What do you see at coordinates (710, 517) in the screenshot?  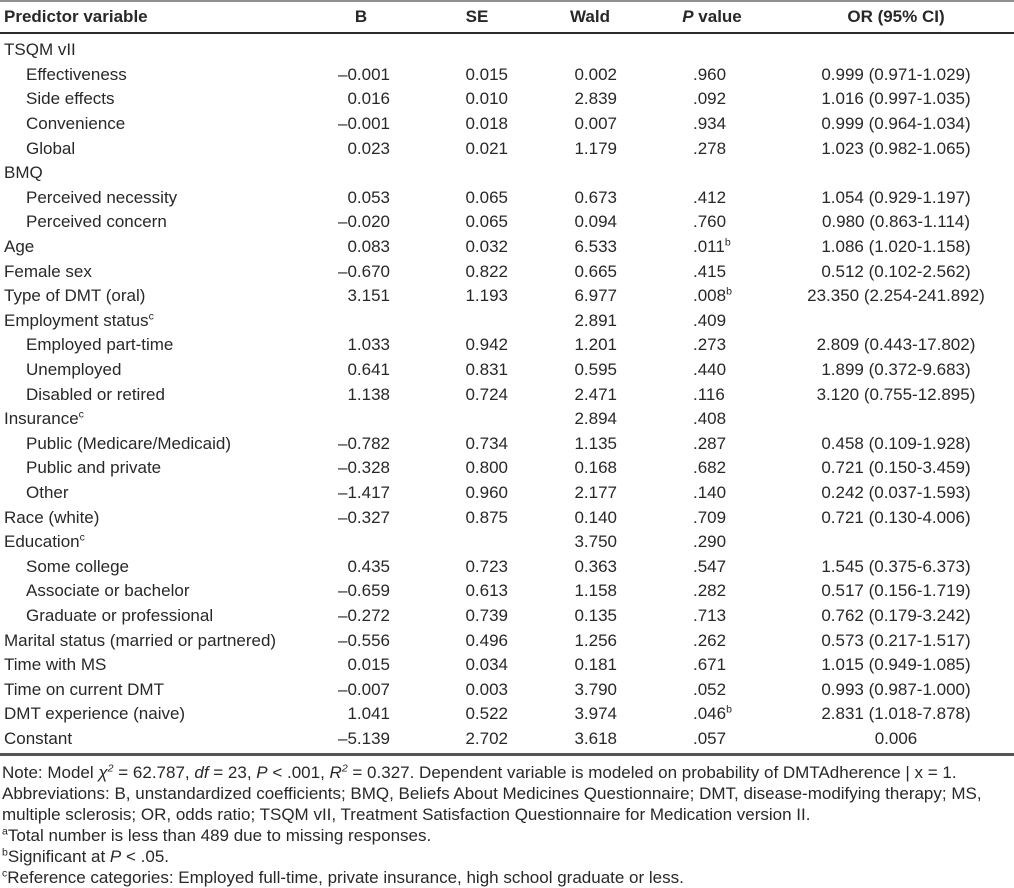 I see `cell-p: .709` at bounding box center [710, 517].